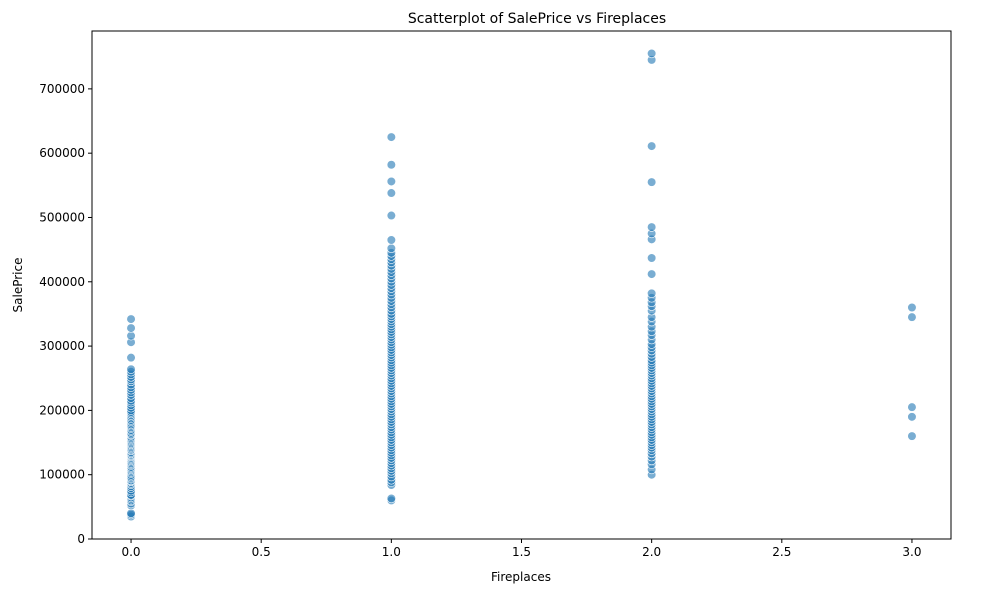 Image resolution: width=989 pixels, height=590 pixels. Describe the element at coordinates (391, 552) in the screenshot. I see `x-tick-label: 1.0` at that location.